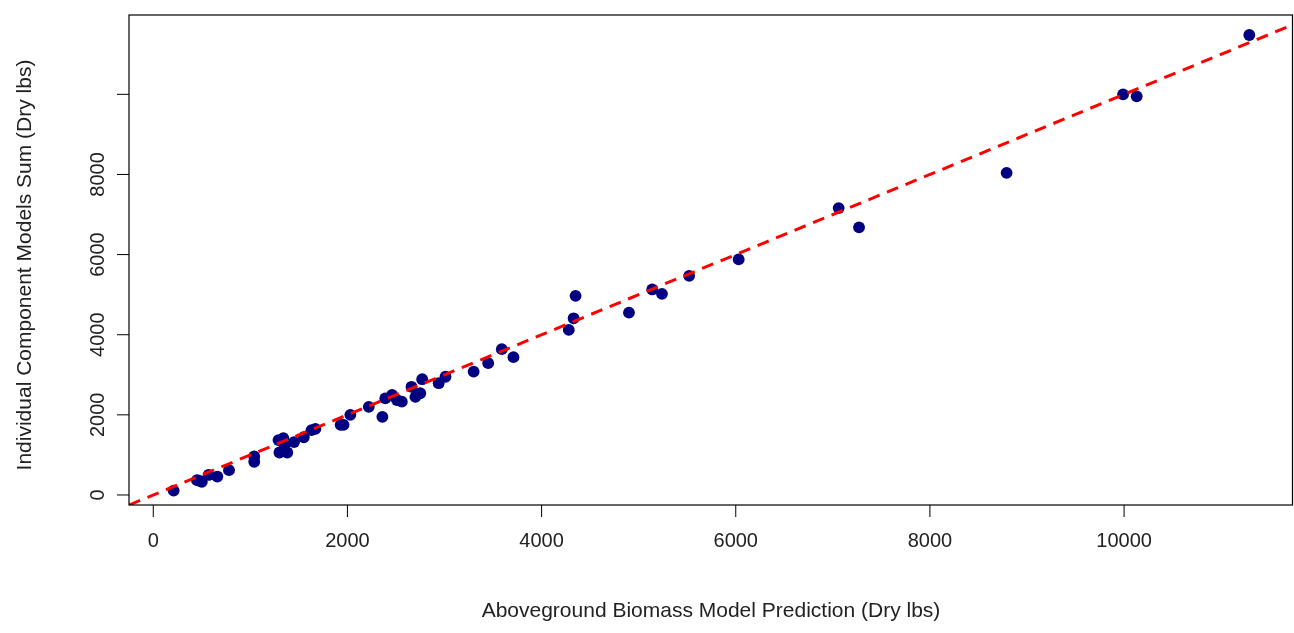  I want to click on x-tick-label: 8000, so click(930, 540).